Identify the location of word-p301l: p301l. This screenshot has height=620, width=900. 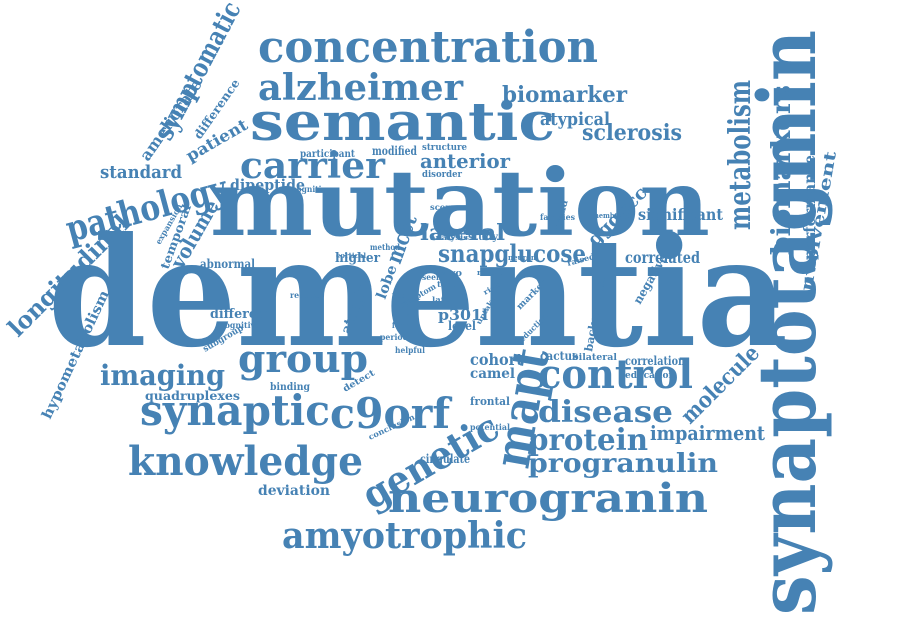
(463, 315).